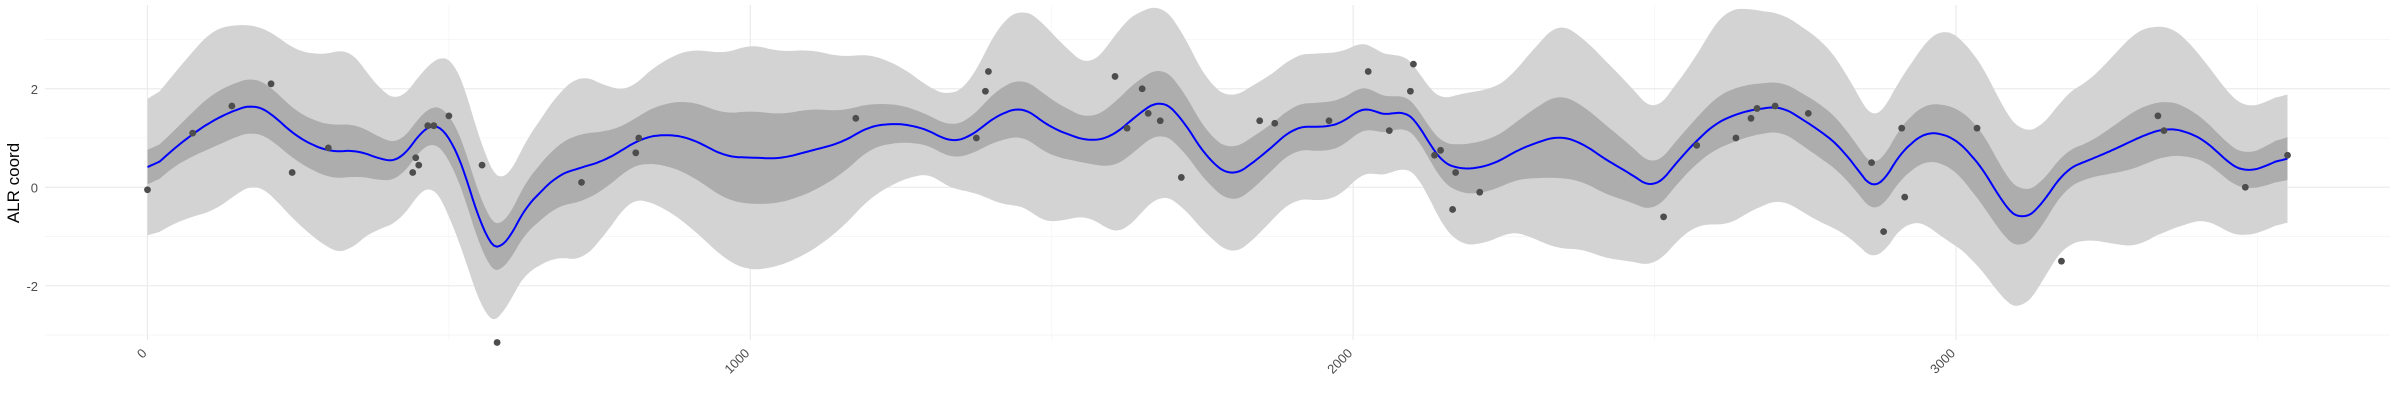  I want to click on x-tick-label: 0, so click(142, 354).